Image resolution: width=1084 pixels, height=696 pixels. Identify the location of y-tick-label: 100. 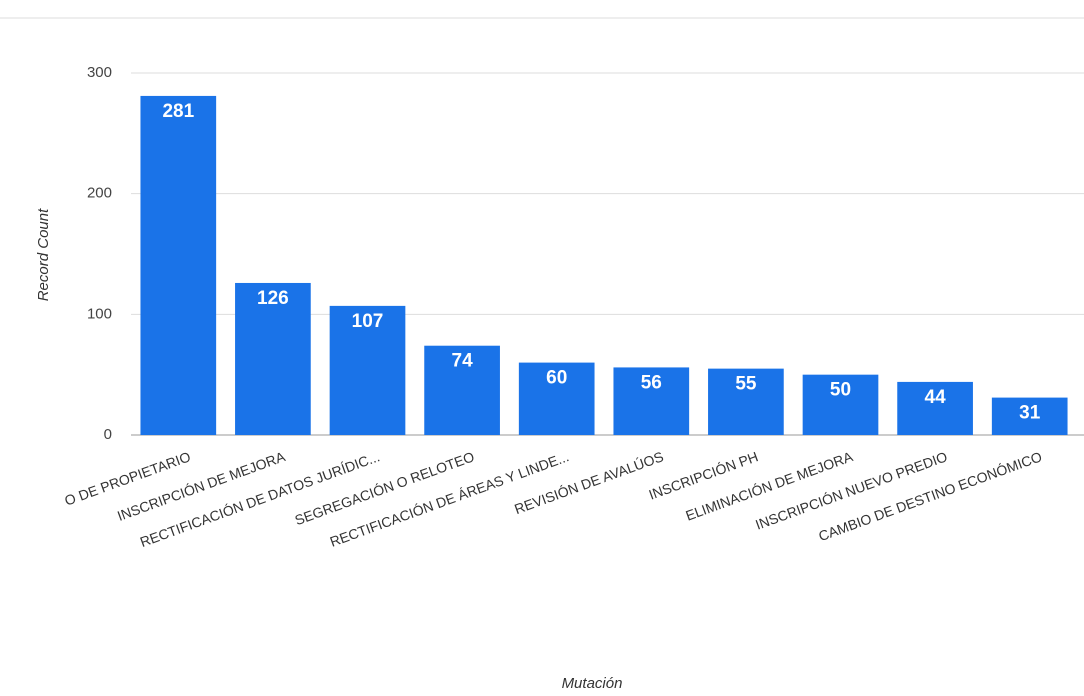
(99, 313).